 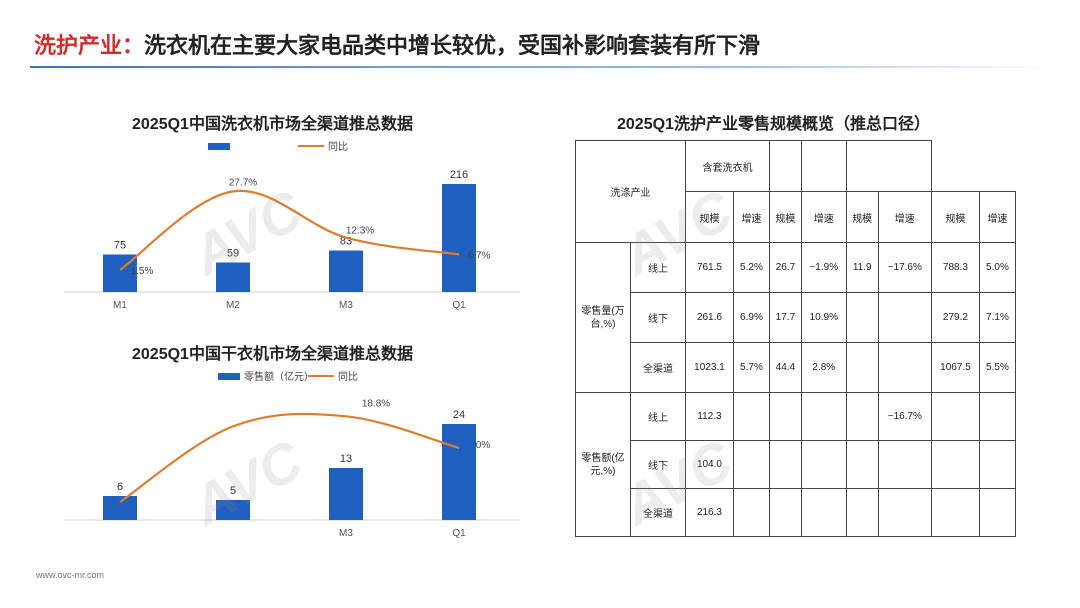 I want to click on table-cell: 261.6, so click(x=709, y=317).